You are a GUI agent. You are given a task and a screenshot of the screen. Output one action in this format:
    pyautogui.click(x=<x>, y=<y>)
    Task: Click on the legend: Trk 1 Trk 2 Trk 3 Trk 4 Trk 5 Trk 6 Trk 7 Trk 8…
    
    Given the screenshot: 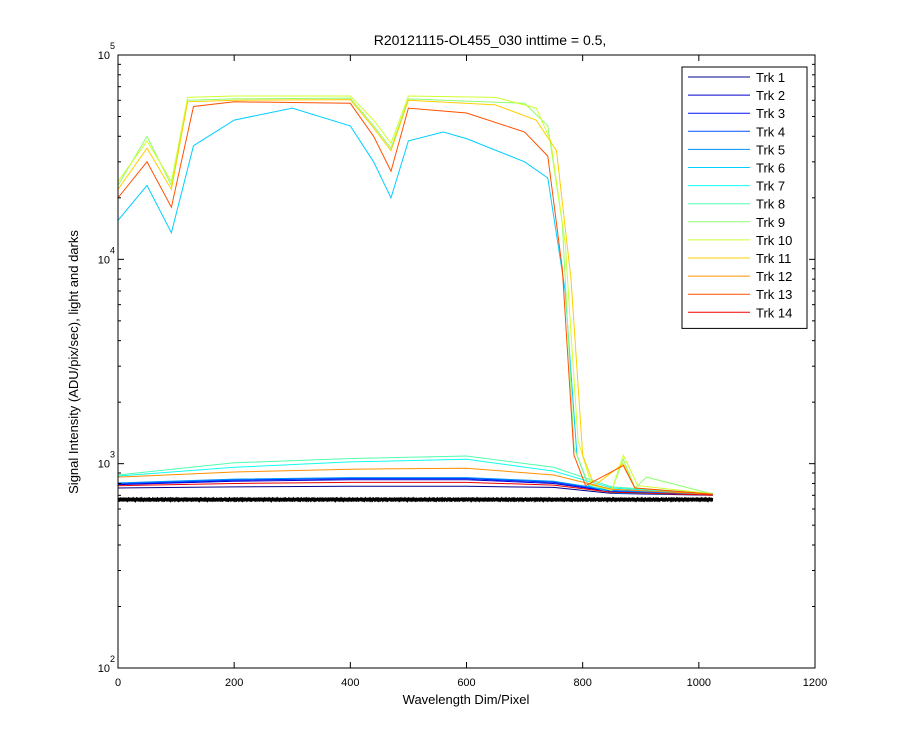 What is the action you would take?
    pyautogui.click(x=744, y=197)
    